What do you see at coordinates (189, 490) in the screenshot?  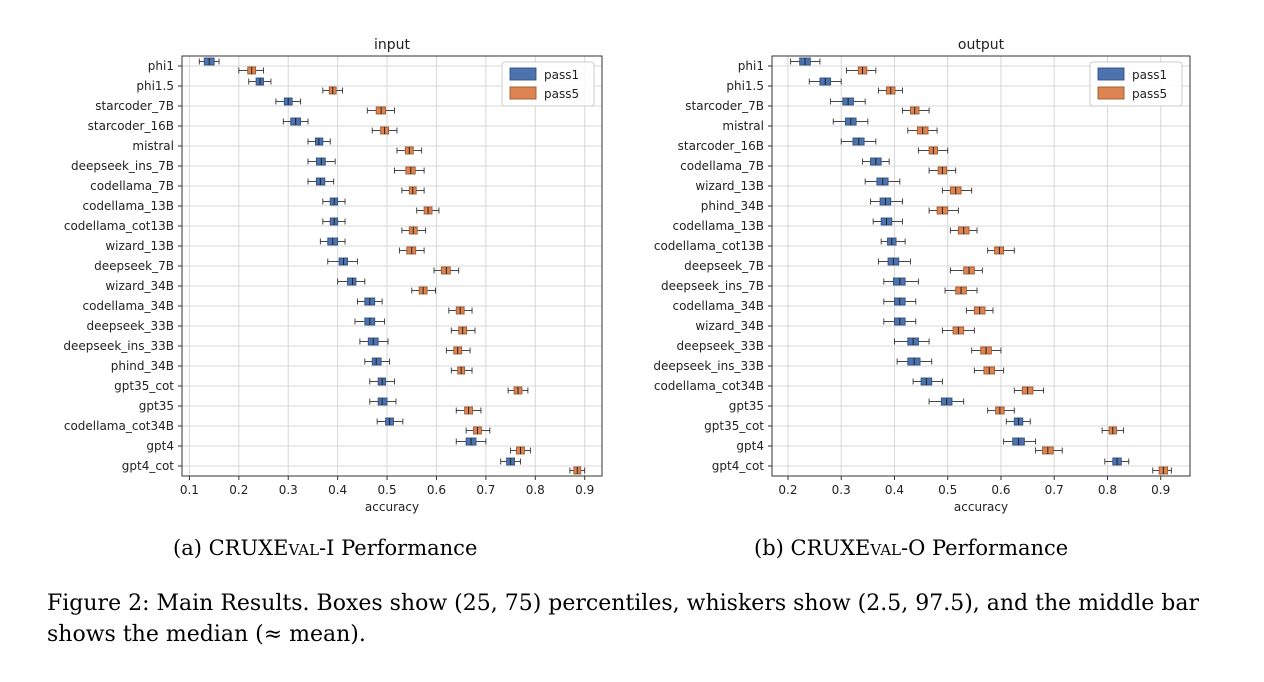 I see `x-tick-label: 0.1` at bounding box center [189, 490].